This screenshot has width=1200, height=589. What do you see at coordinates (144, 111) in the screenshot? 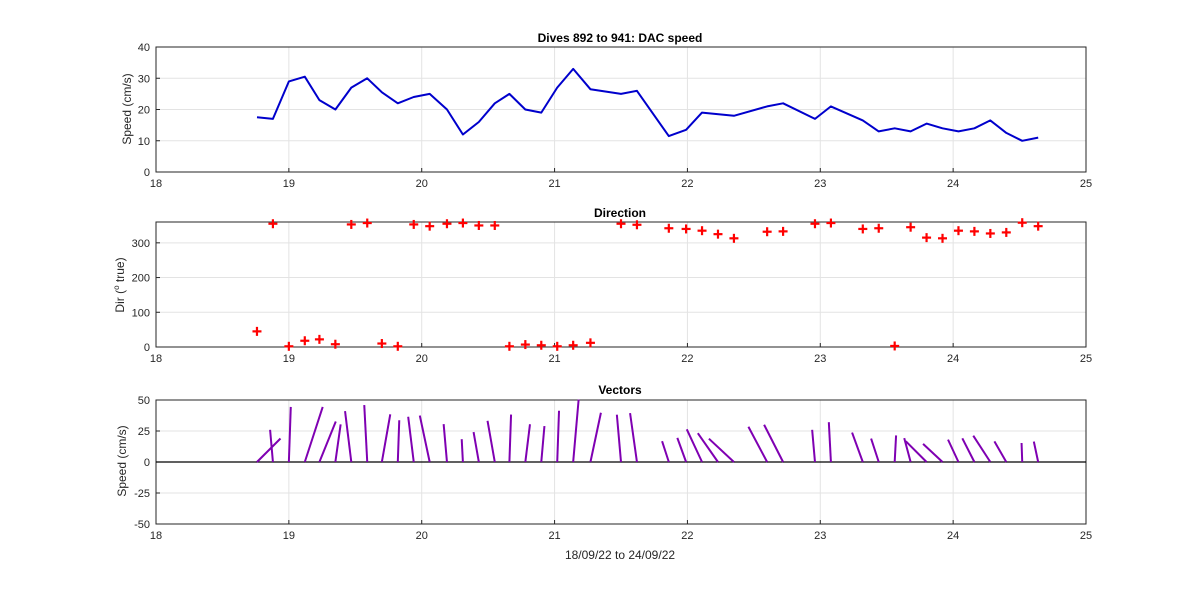
I see `y-tick-label: 20` at bounding box center [144, 111].